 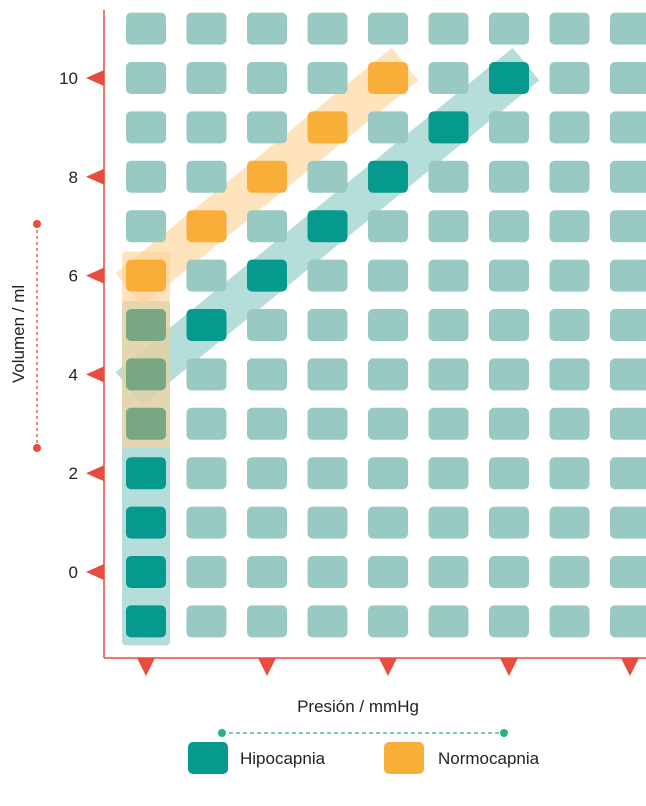 What do you see at coordinates (73, 374) in the screenshot?
I see `y-tick-label: 4` at bounding box center [73, 374].